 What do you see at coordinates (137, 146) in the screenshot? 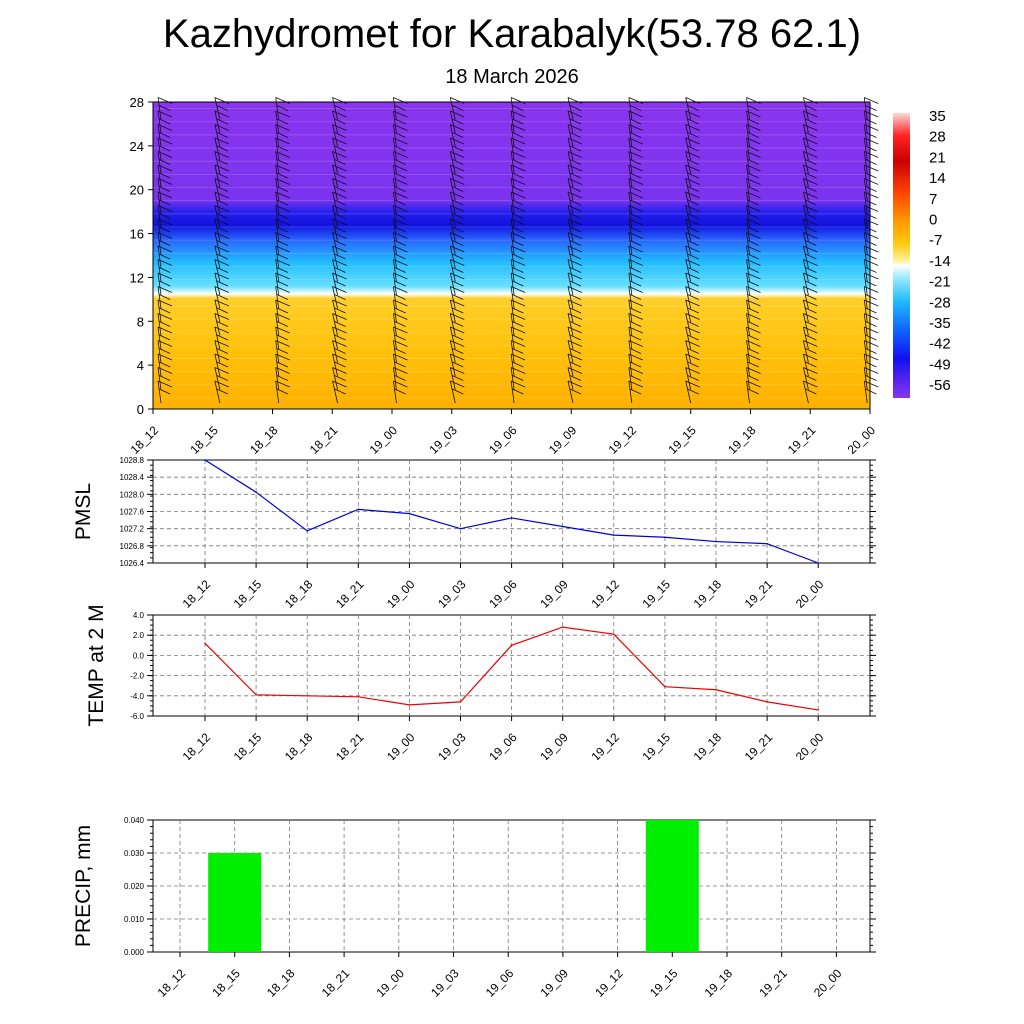
I see `y-tick-label: 24` at bounding box center [137, 146].